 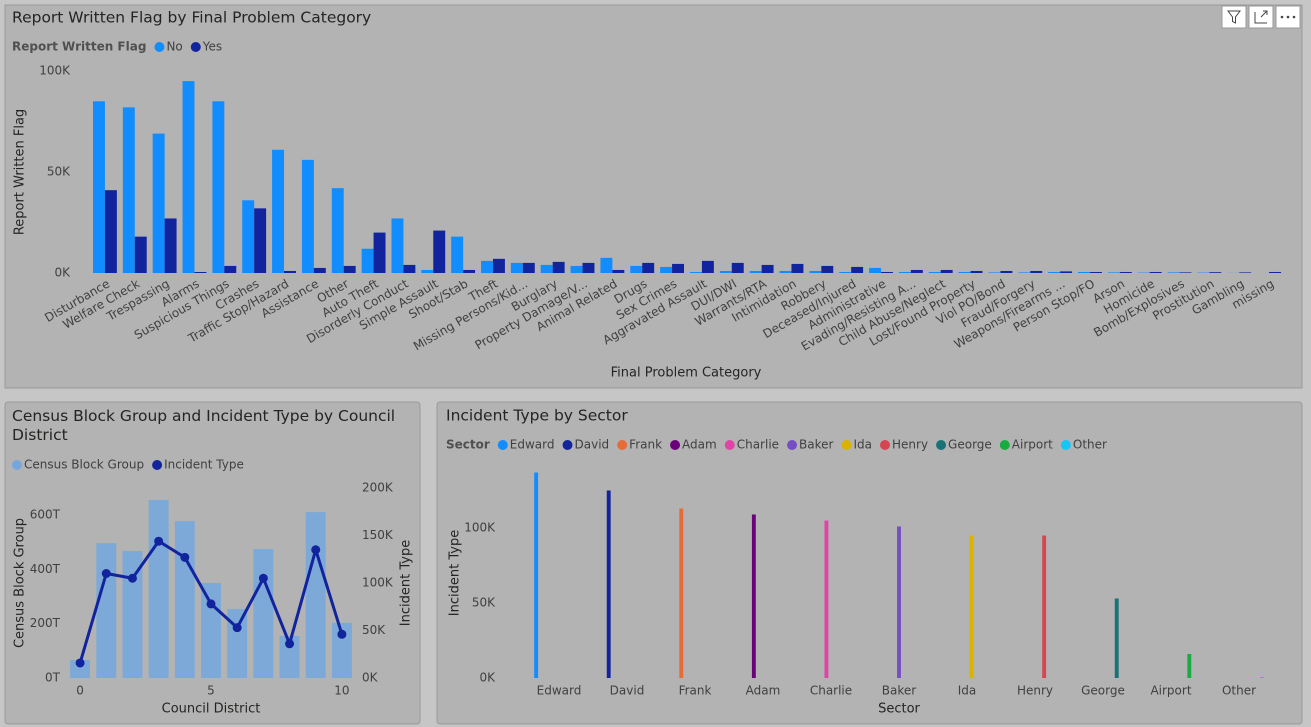 I want to click on chart-title: Incident Type by Sector, so click(x=537, y=416).